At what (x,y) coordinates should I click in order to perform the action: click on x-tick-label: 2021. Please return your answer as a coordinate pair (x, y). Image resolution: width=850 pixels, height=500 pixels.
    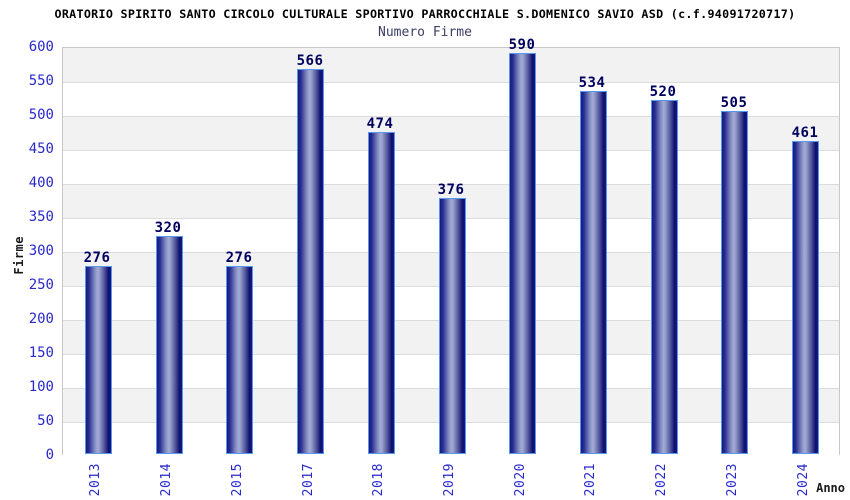
    Looking at the image, I should click on (590, 480).